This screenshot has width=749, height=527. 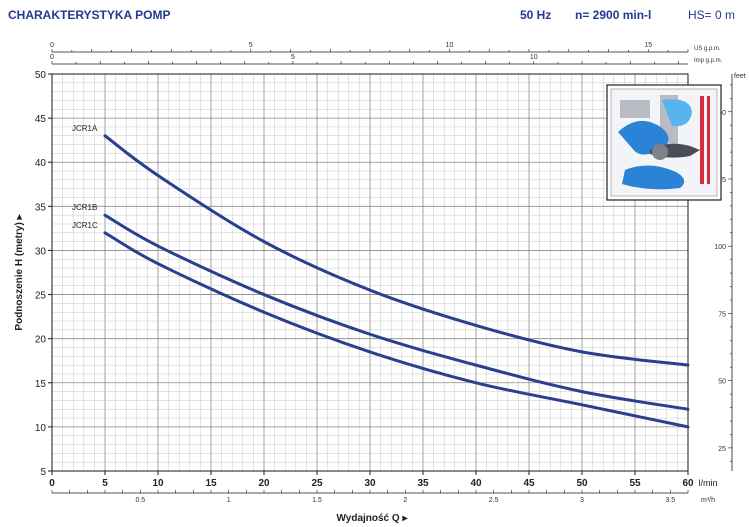 I want to click on top-axis-unit-label: US g.p.m., so click(x=707, y=49).